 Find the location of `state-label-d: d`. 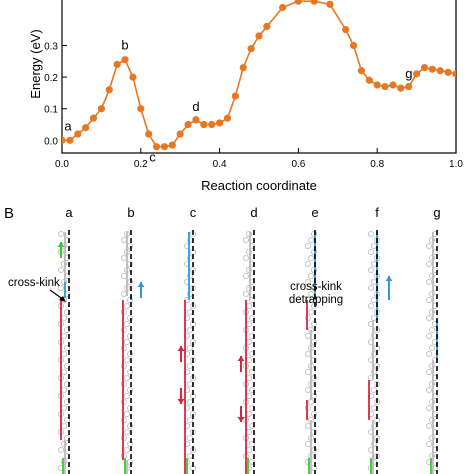

state-label-d: d is located at coordinates (195, 106).